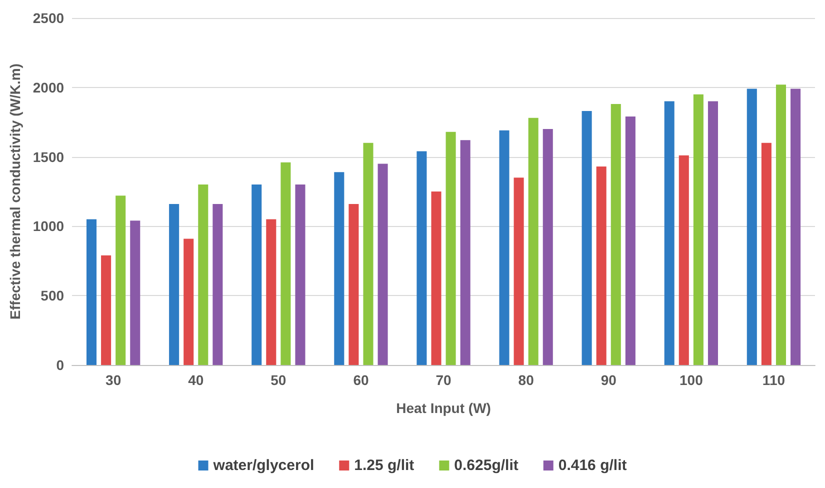  I want to click on x-tick-label: 90, so click(608, 380).